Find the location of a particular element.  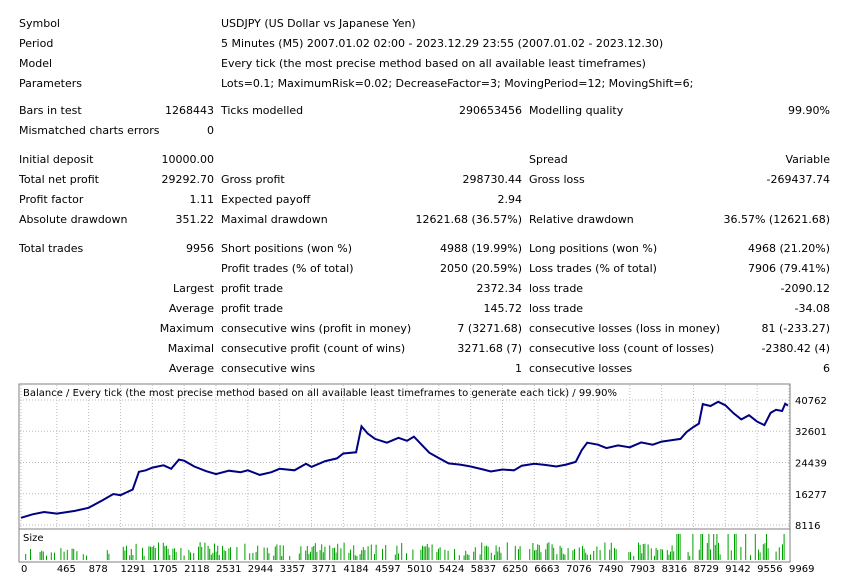

stat-largest-profit: 2372.34 is located at coordinates (499, 288).